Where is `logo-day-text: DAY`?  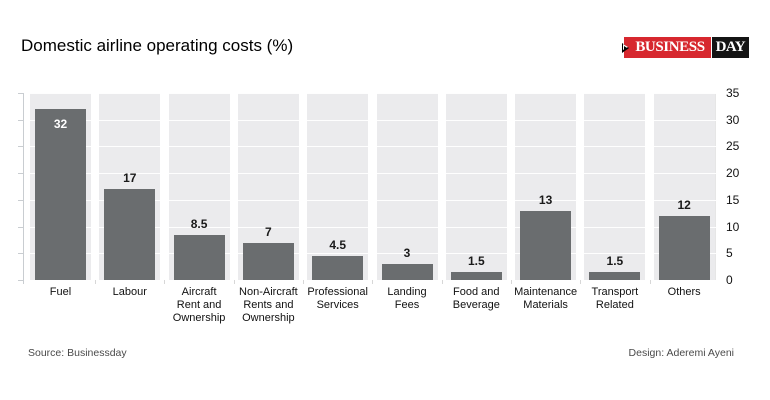
logo-day-text: DAY is located at coordinates (730, 47).